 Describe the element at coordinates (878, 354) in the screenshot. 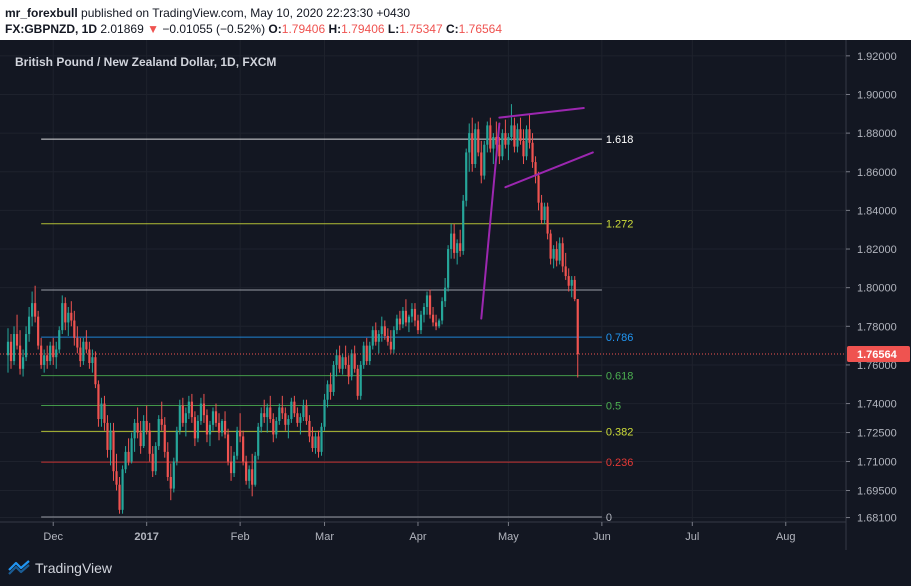

I see `last-price-badge` at that location.